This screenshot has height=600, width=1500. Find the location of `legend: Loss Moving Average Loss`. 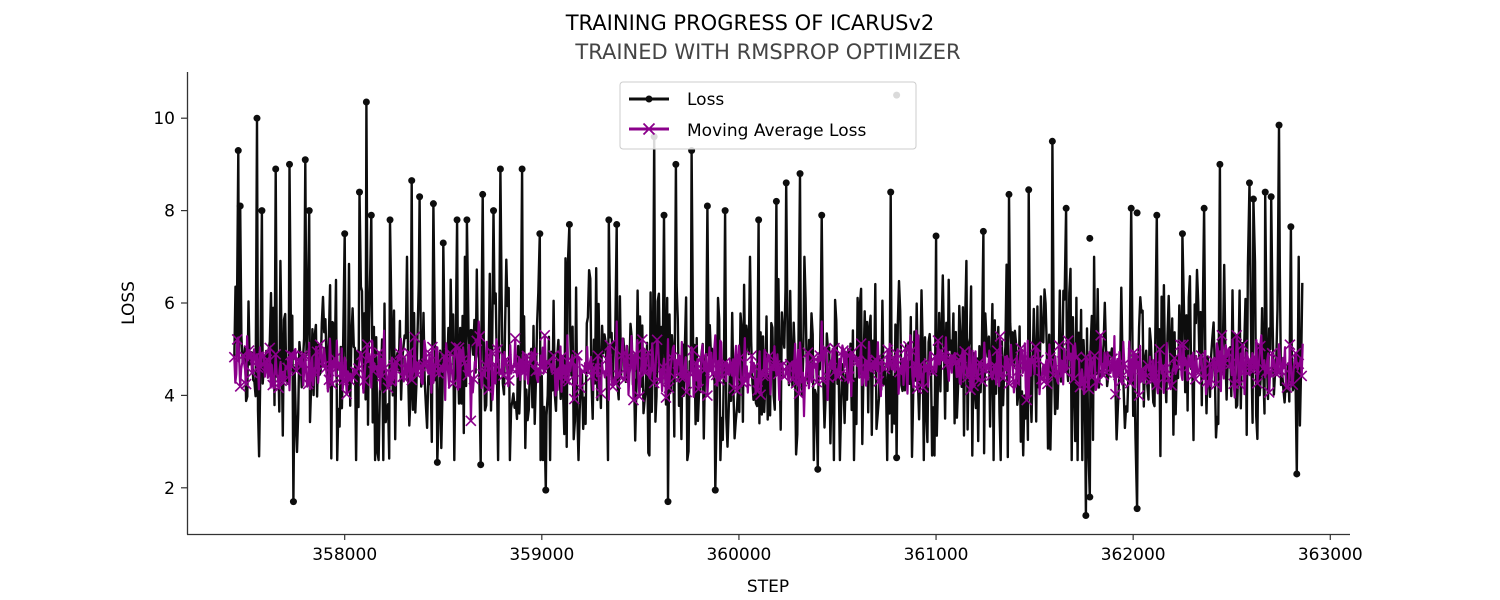

legend: Loss Moving Average Loss is located at coordinates (768, 115).